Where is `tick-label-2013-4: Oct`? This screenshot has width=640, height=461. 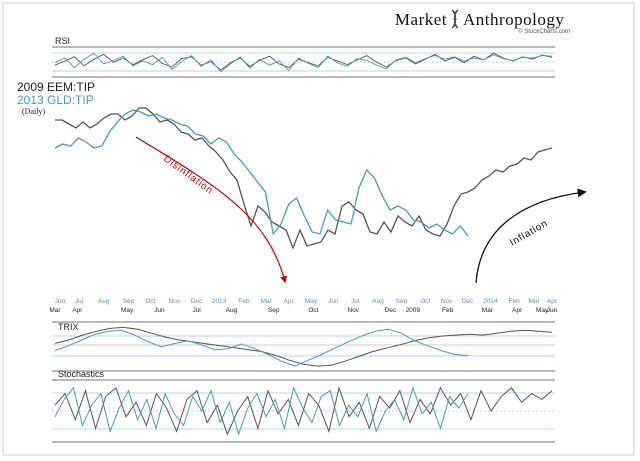
tick-label-2013-4: Oct is located at coordinates (150, 301).